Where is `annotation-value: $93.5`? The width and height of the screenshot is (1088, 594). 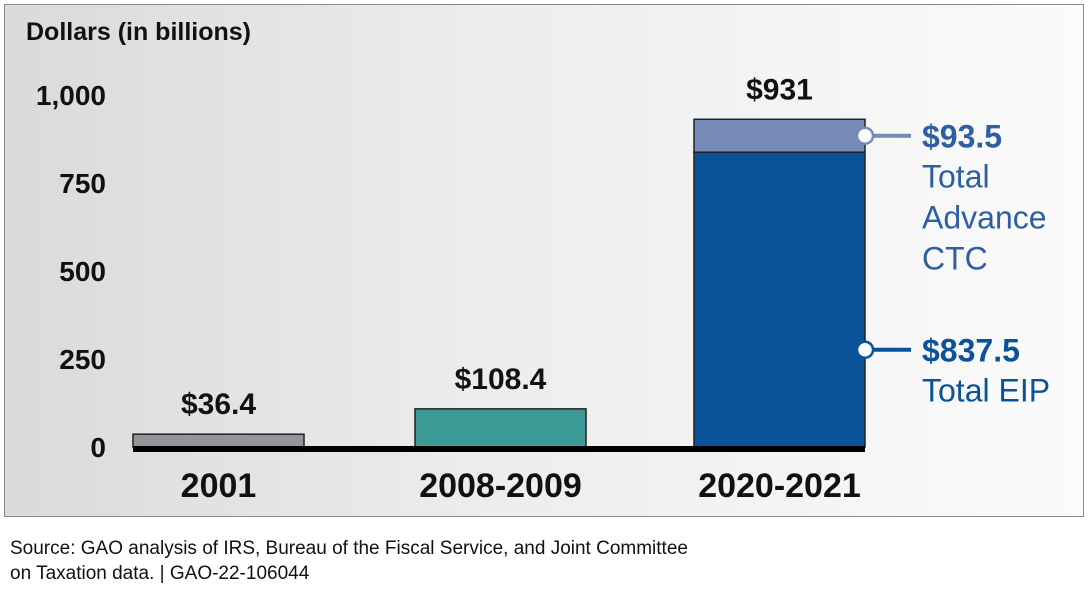
annotation-value: $93.5 is located at coordinates (962, 137).